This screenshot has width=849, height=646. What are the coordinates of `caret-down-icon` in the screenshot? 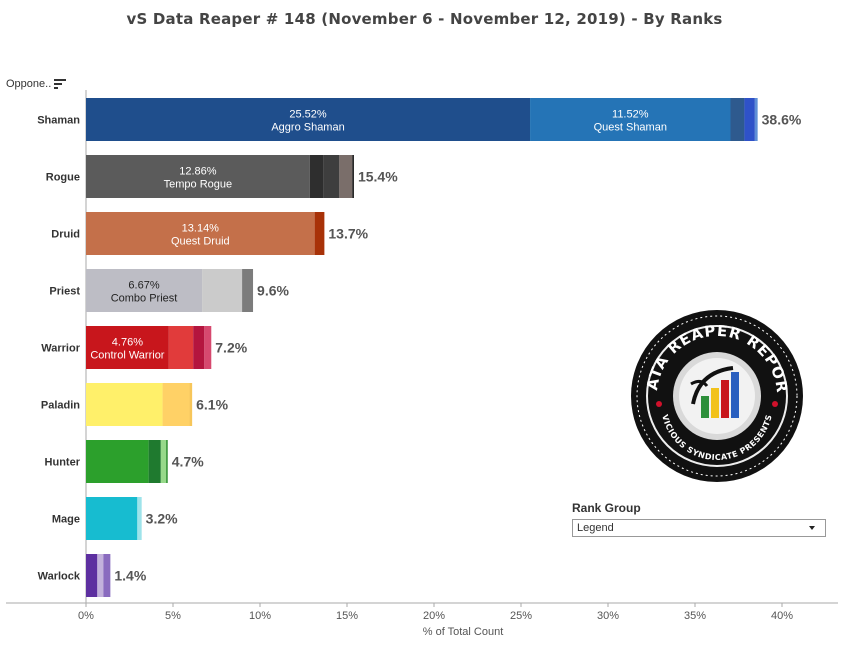 It's located at (812, 528).